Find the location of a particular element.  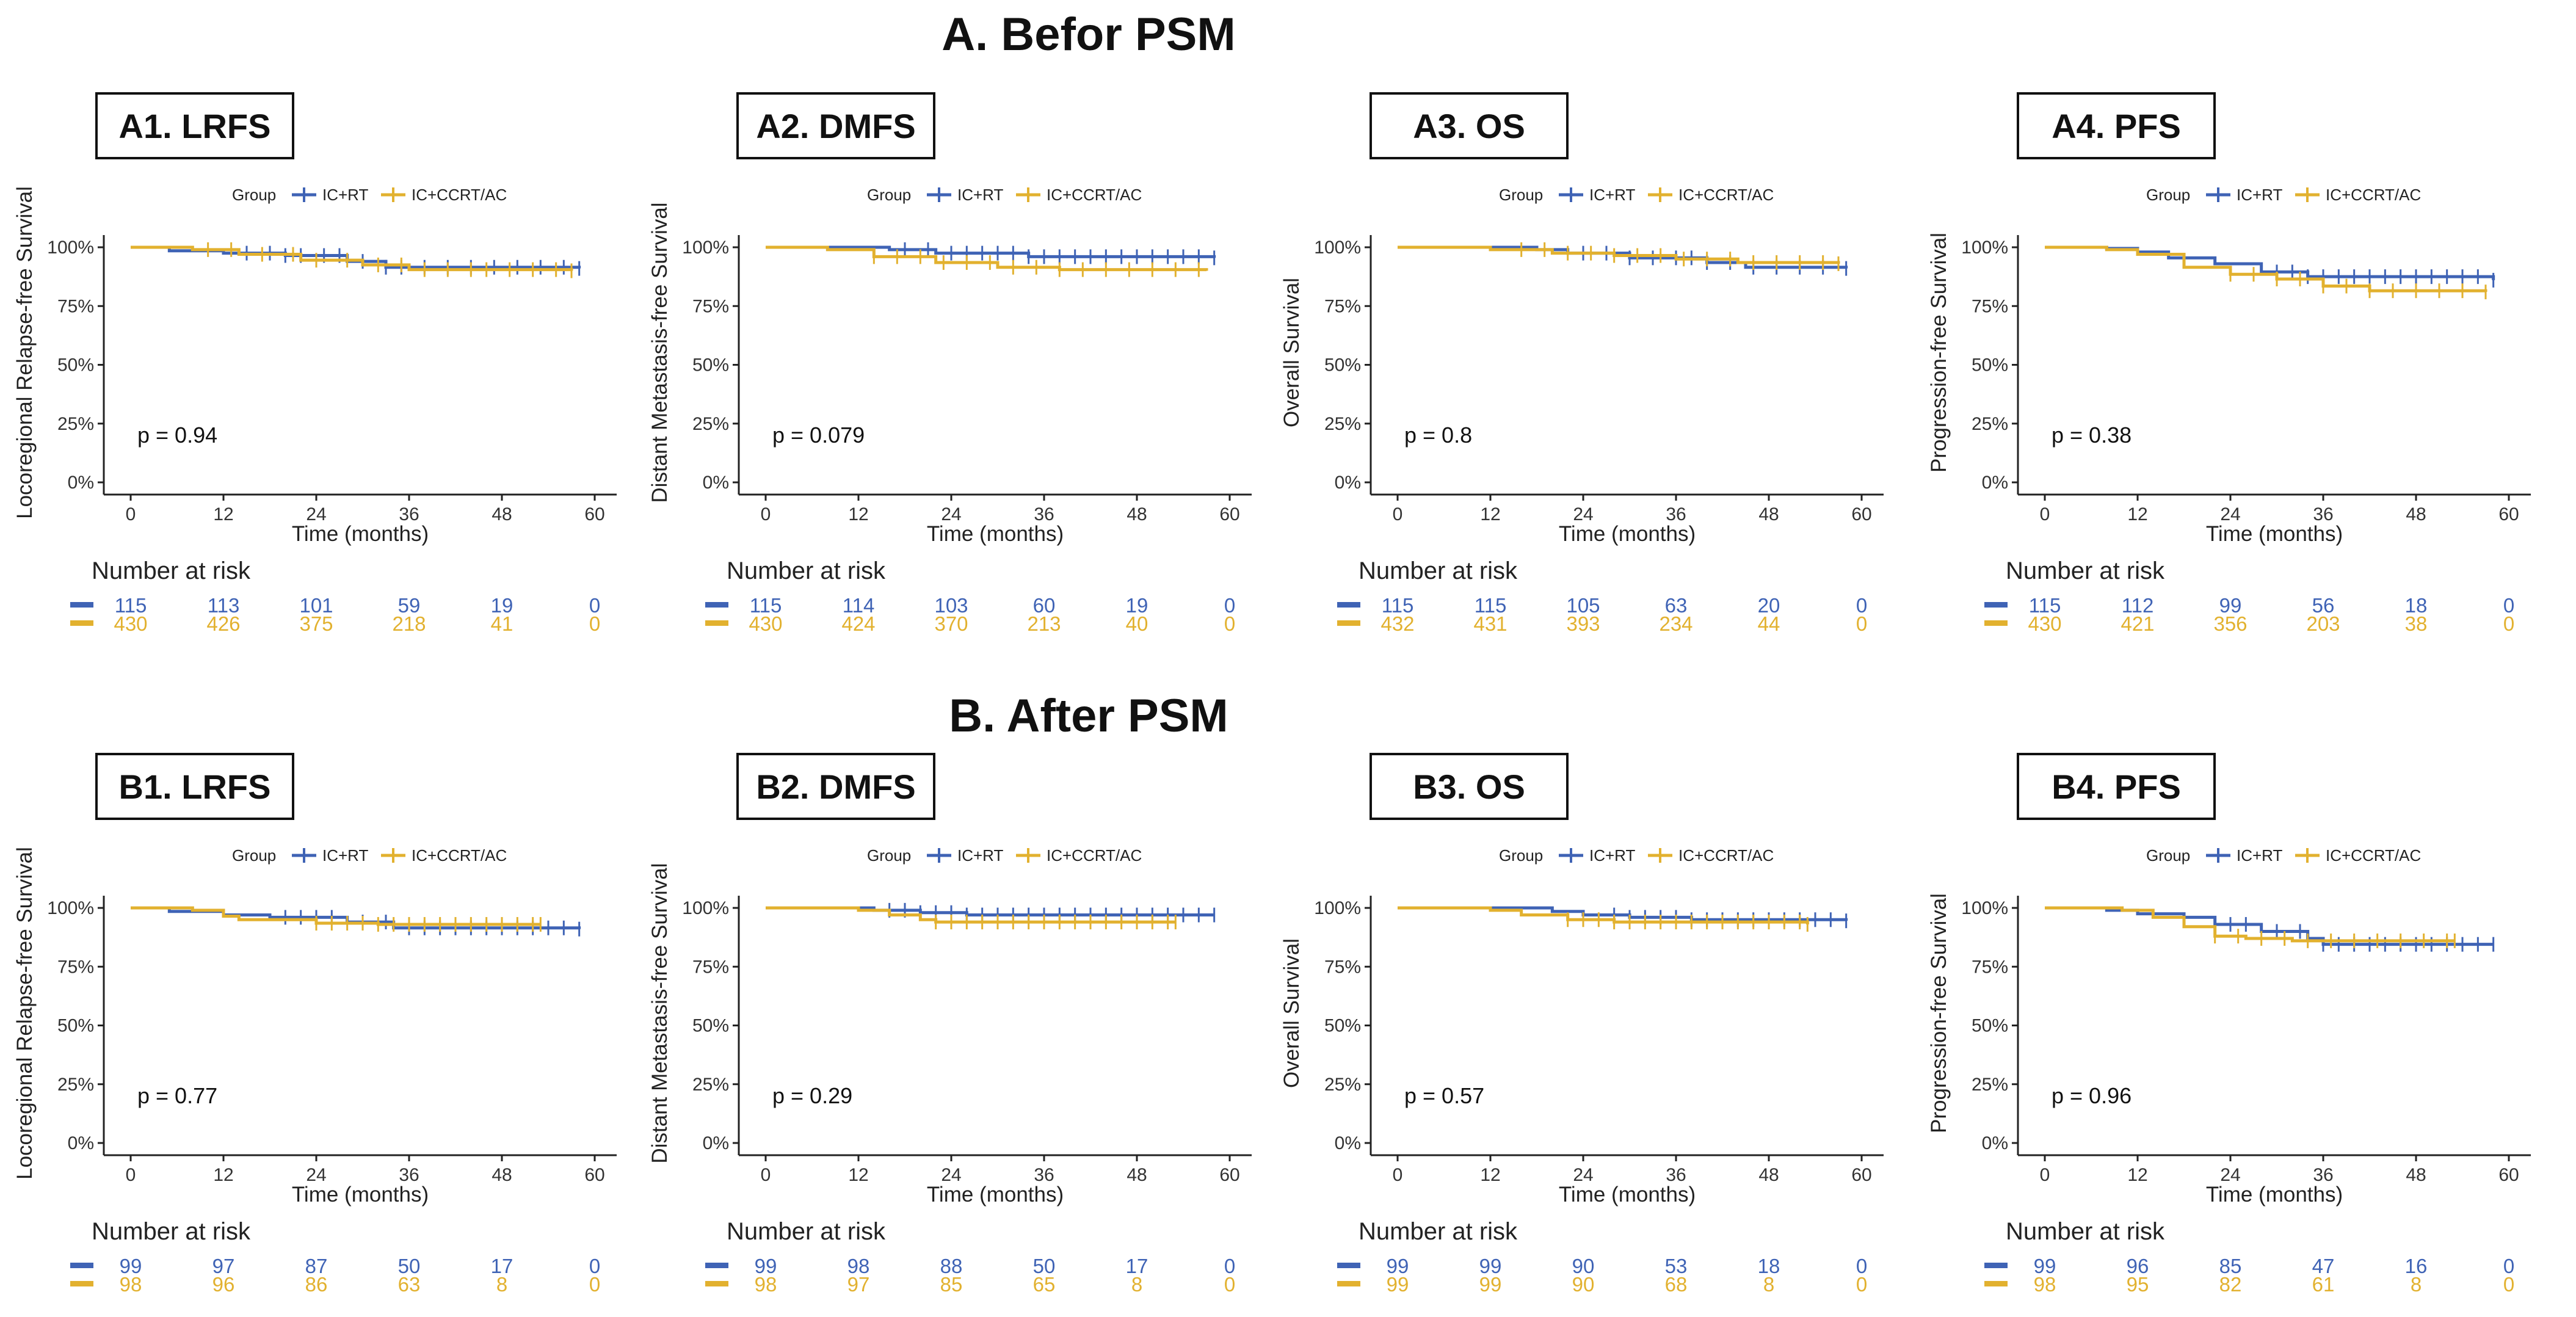

y-axis-title: Progression-free Survival is located at coordinates (1939, 353).